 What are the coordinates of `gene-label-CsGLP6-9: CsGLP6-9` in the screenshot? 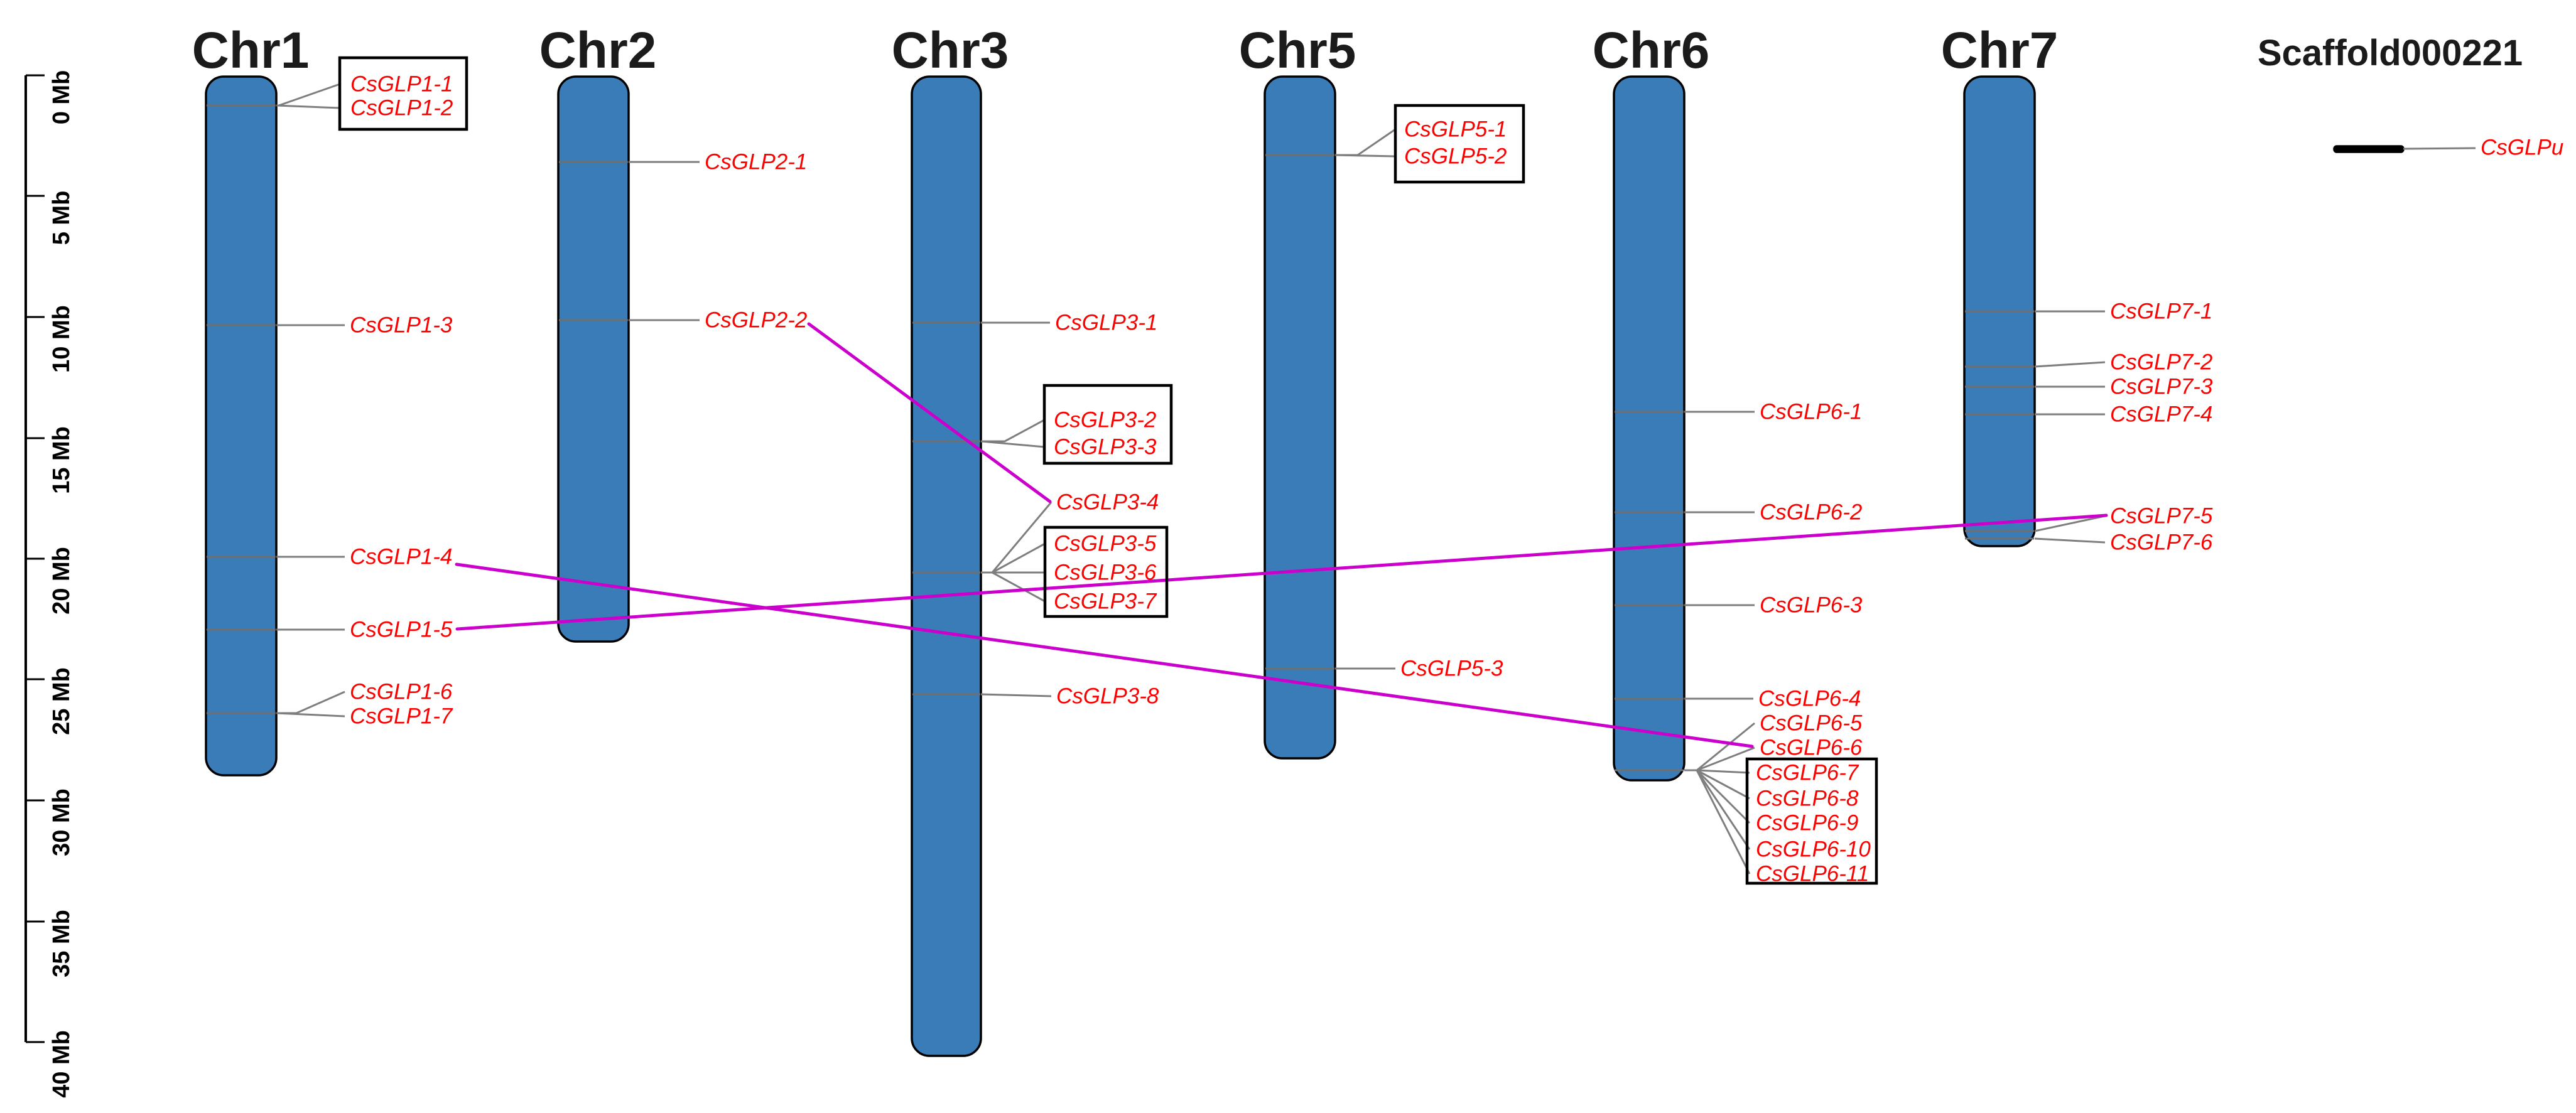 It's located at (1807, 823).